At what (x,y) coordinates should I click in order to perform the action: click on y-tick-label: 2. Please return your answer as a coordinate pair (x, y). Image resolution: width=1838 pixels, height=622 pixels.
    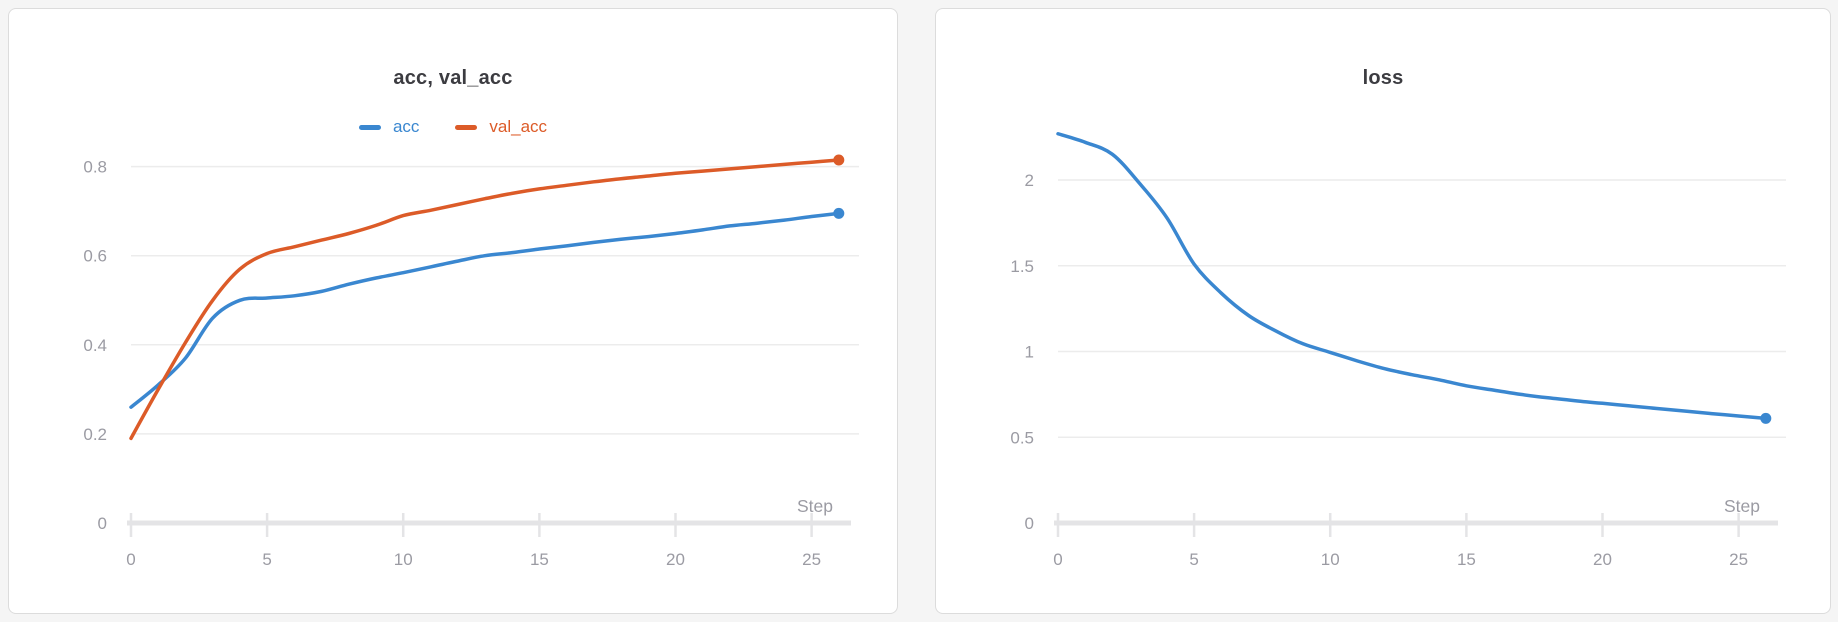
    Looking at the image, I should click on (1029, 180).